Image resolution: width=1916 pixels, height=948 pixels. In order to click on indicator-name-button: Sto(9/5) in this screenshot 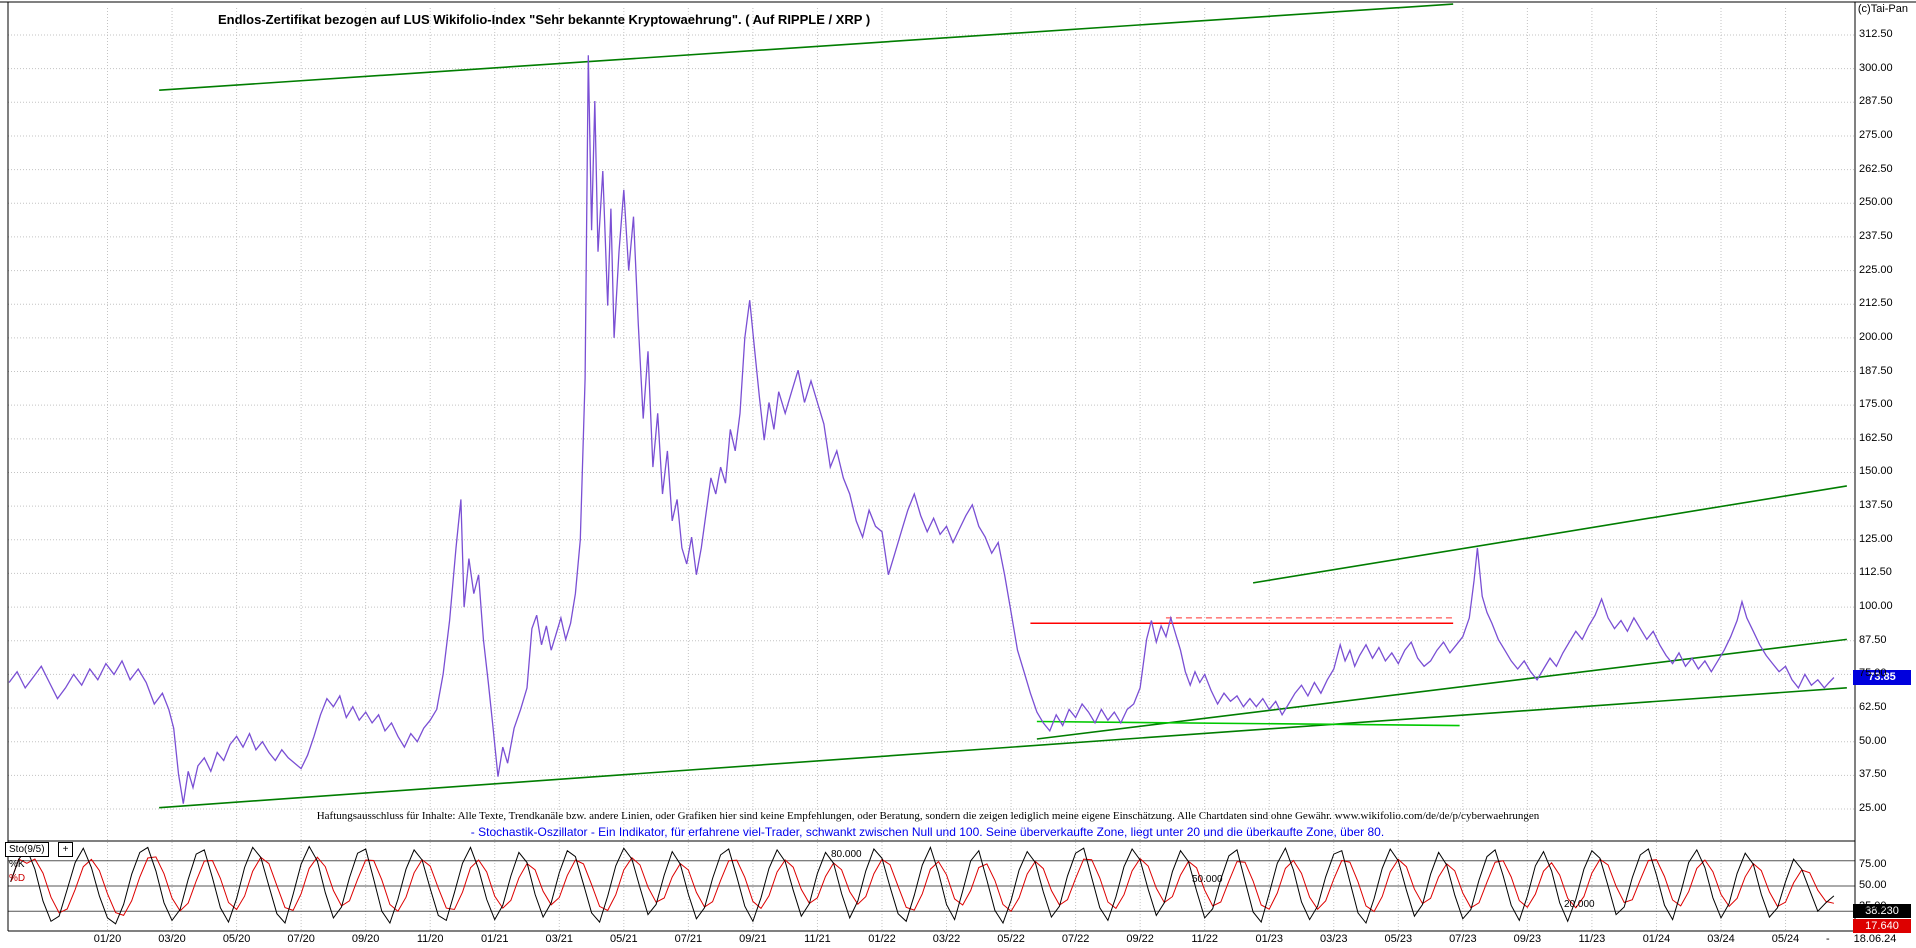, I will do `click(27, 849)`.